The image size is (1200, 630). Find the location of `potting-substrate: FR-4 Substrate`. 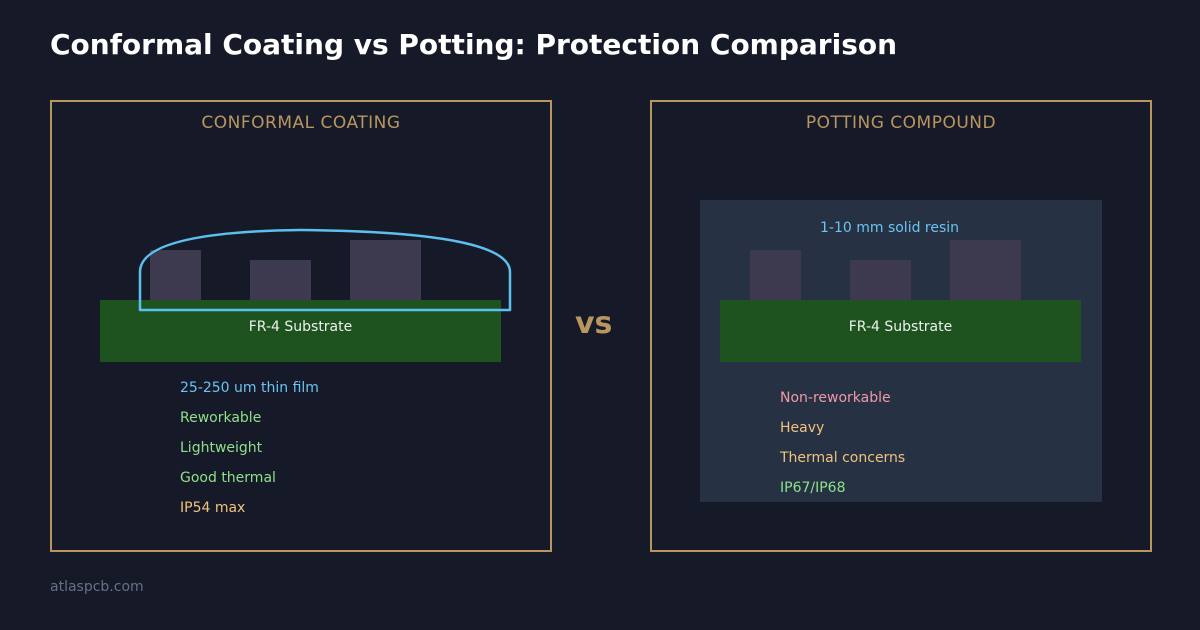

potting-substrate: FR-4 Substrate is located at coordinates (900, 331).